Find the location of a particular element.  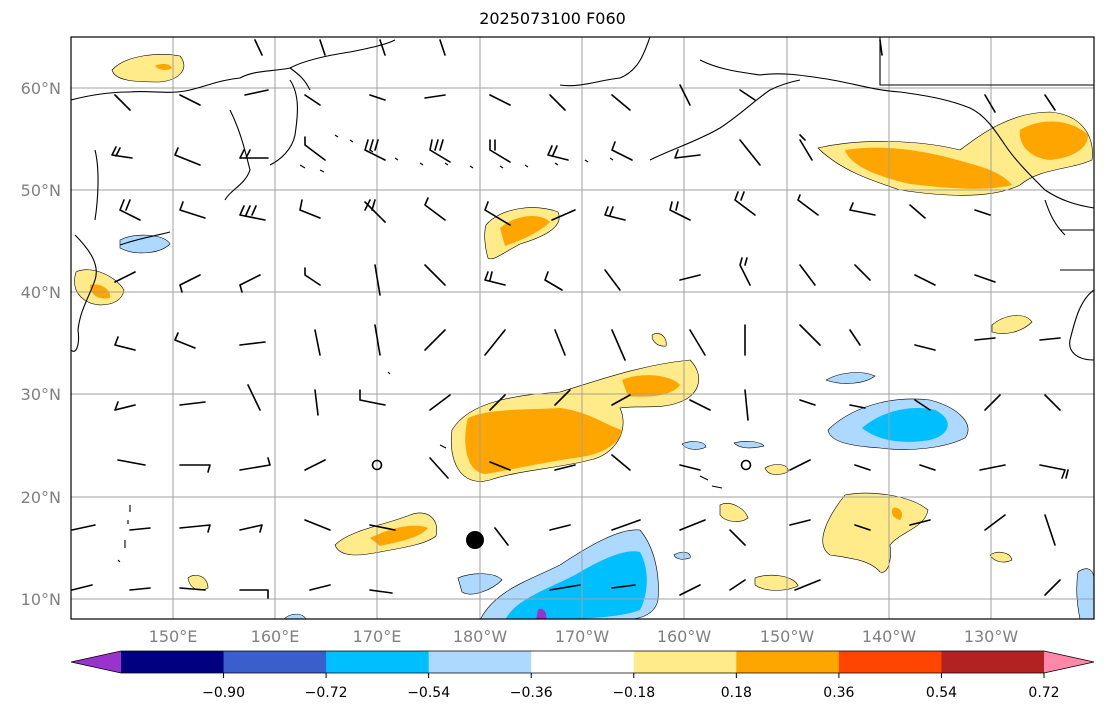

colorbar-extend-max is located at coordinates (1069, 662).